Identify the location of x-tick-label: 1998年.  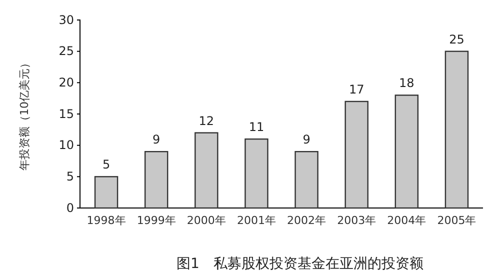
(106, 220).